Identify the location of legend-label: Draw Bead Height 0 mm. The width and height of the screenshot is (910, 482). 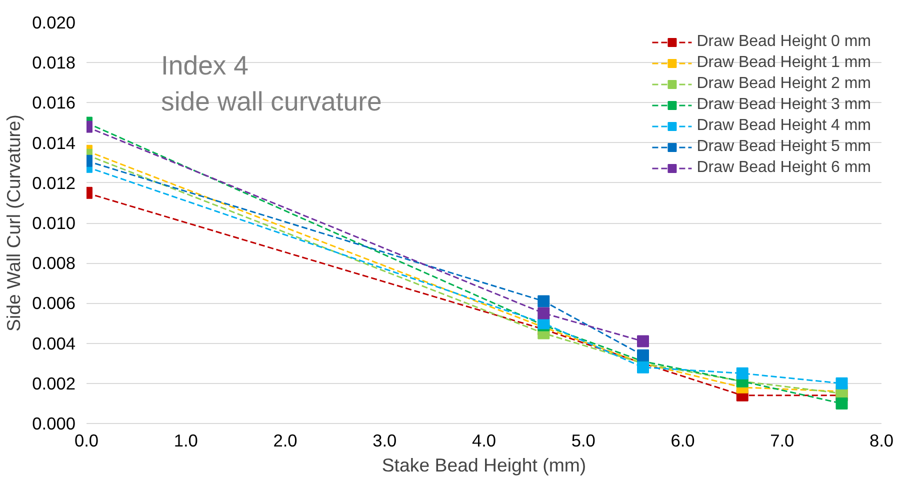
(783, 42).